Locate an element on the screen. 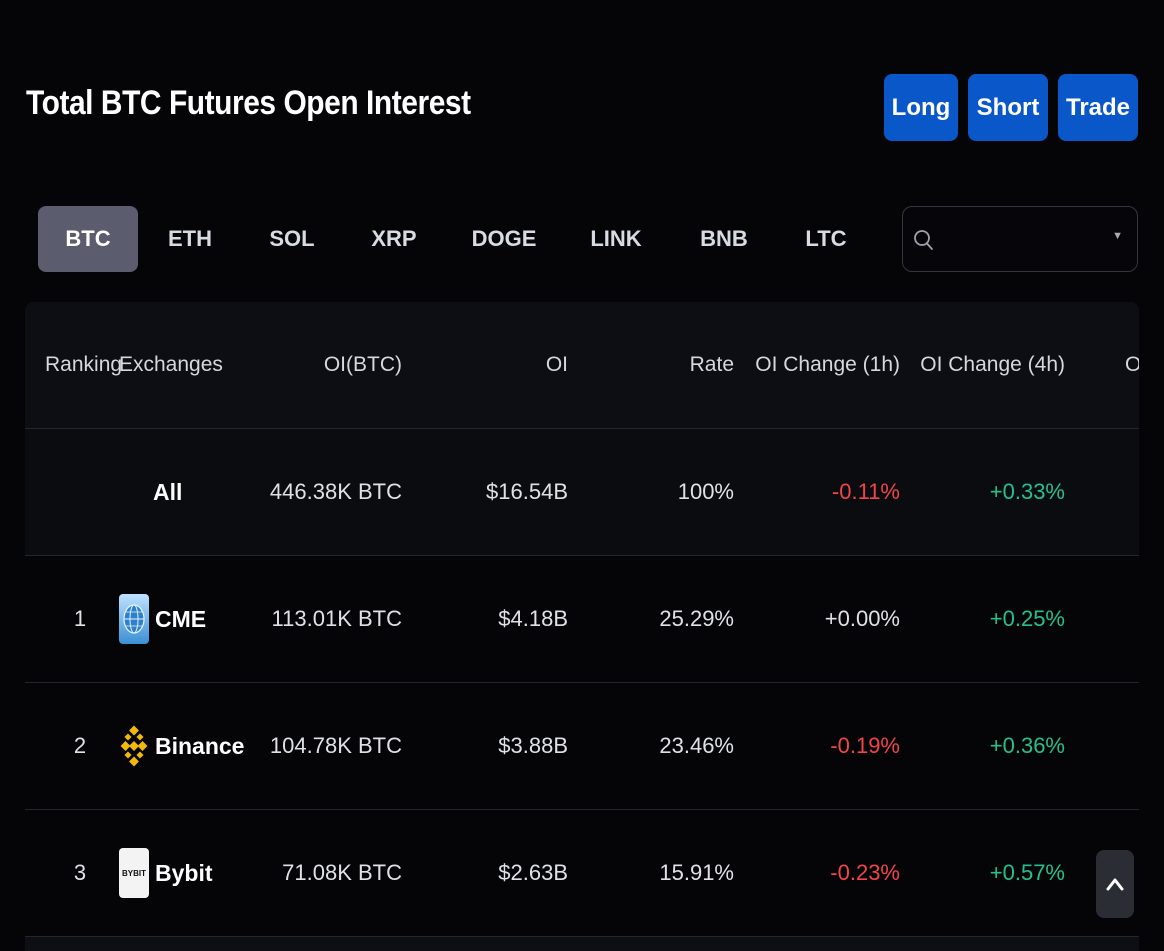 This screenshot has height=951, width=1164. table-row: 2 is located at coordinates (582, 746).